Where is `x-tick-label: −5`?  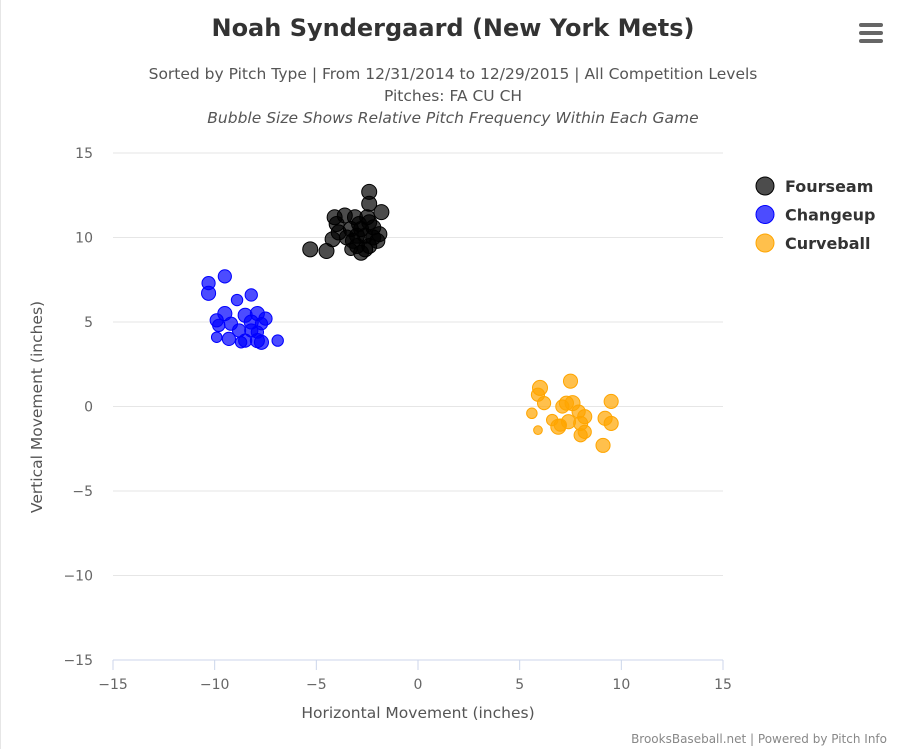
x-tick-label: −5 is located at coordinates (316, 685).